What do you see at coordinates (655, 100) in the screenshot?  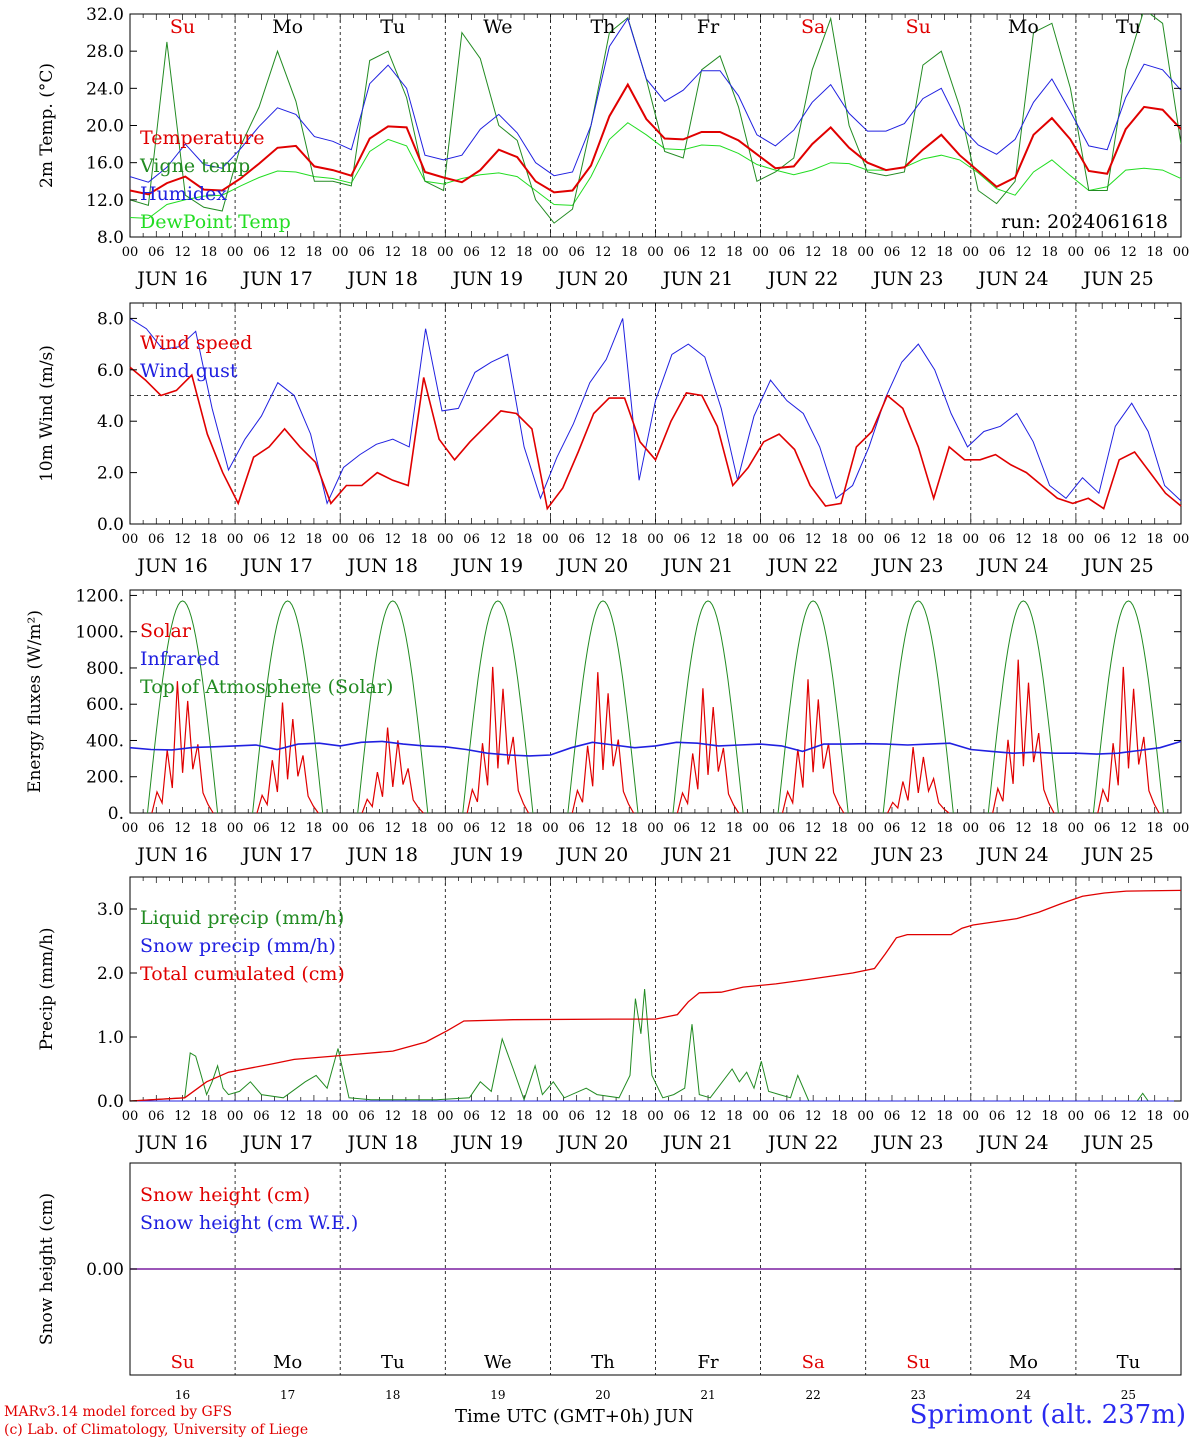 I see `temp-series-humidex` at bounding box center [655, 100].